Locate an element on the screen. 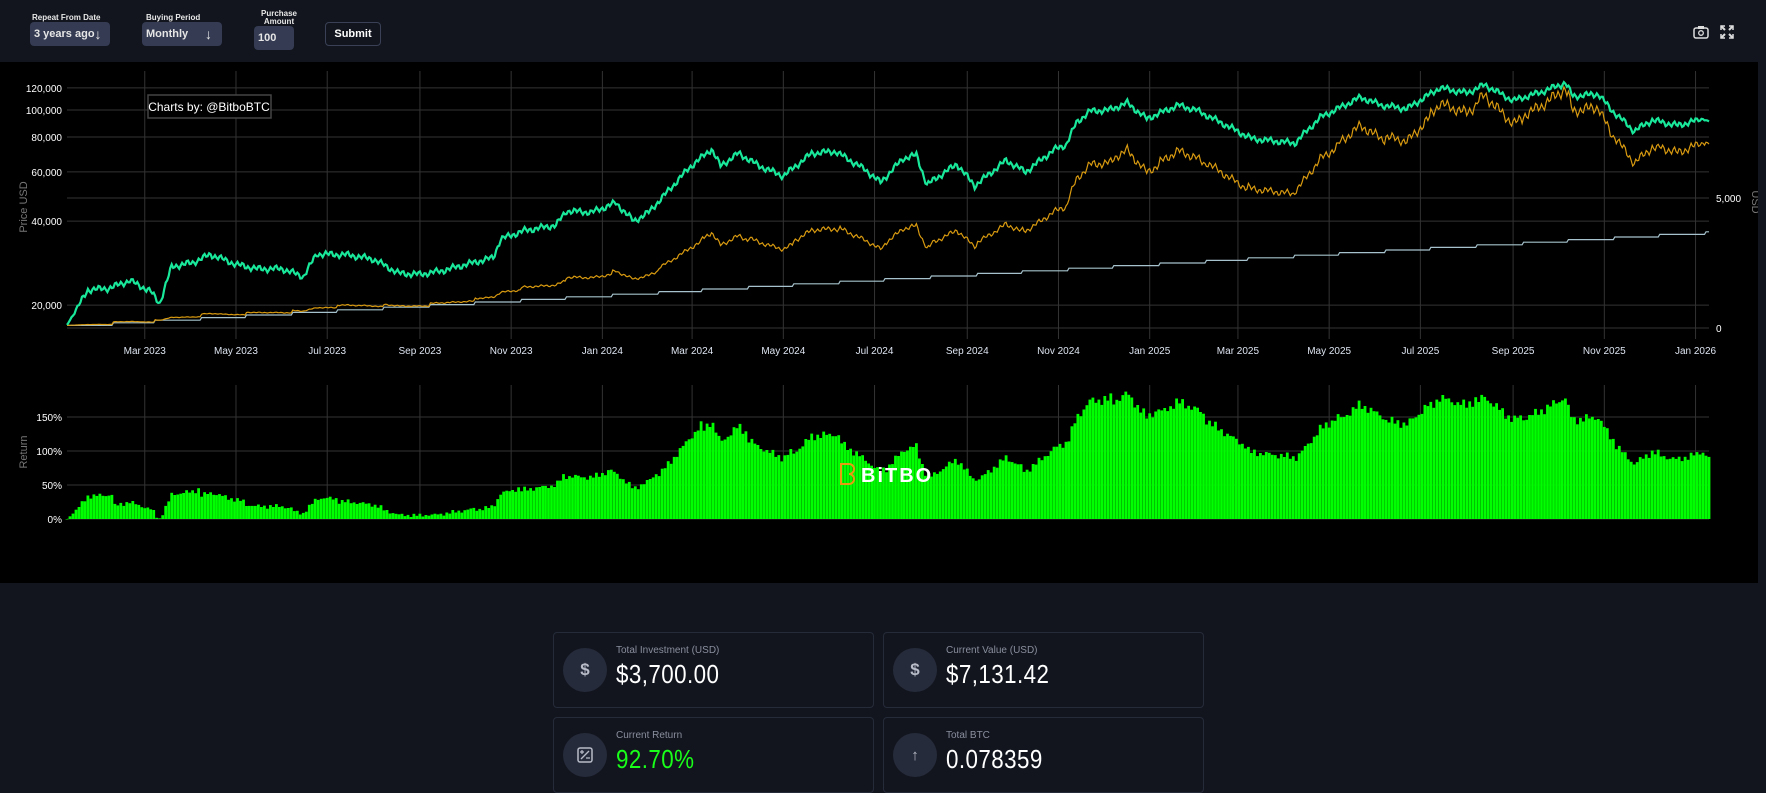 This screenshot has width=1766, height=793. dollar-icon: $ is located at coordinates (585, 670).